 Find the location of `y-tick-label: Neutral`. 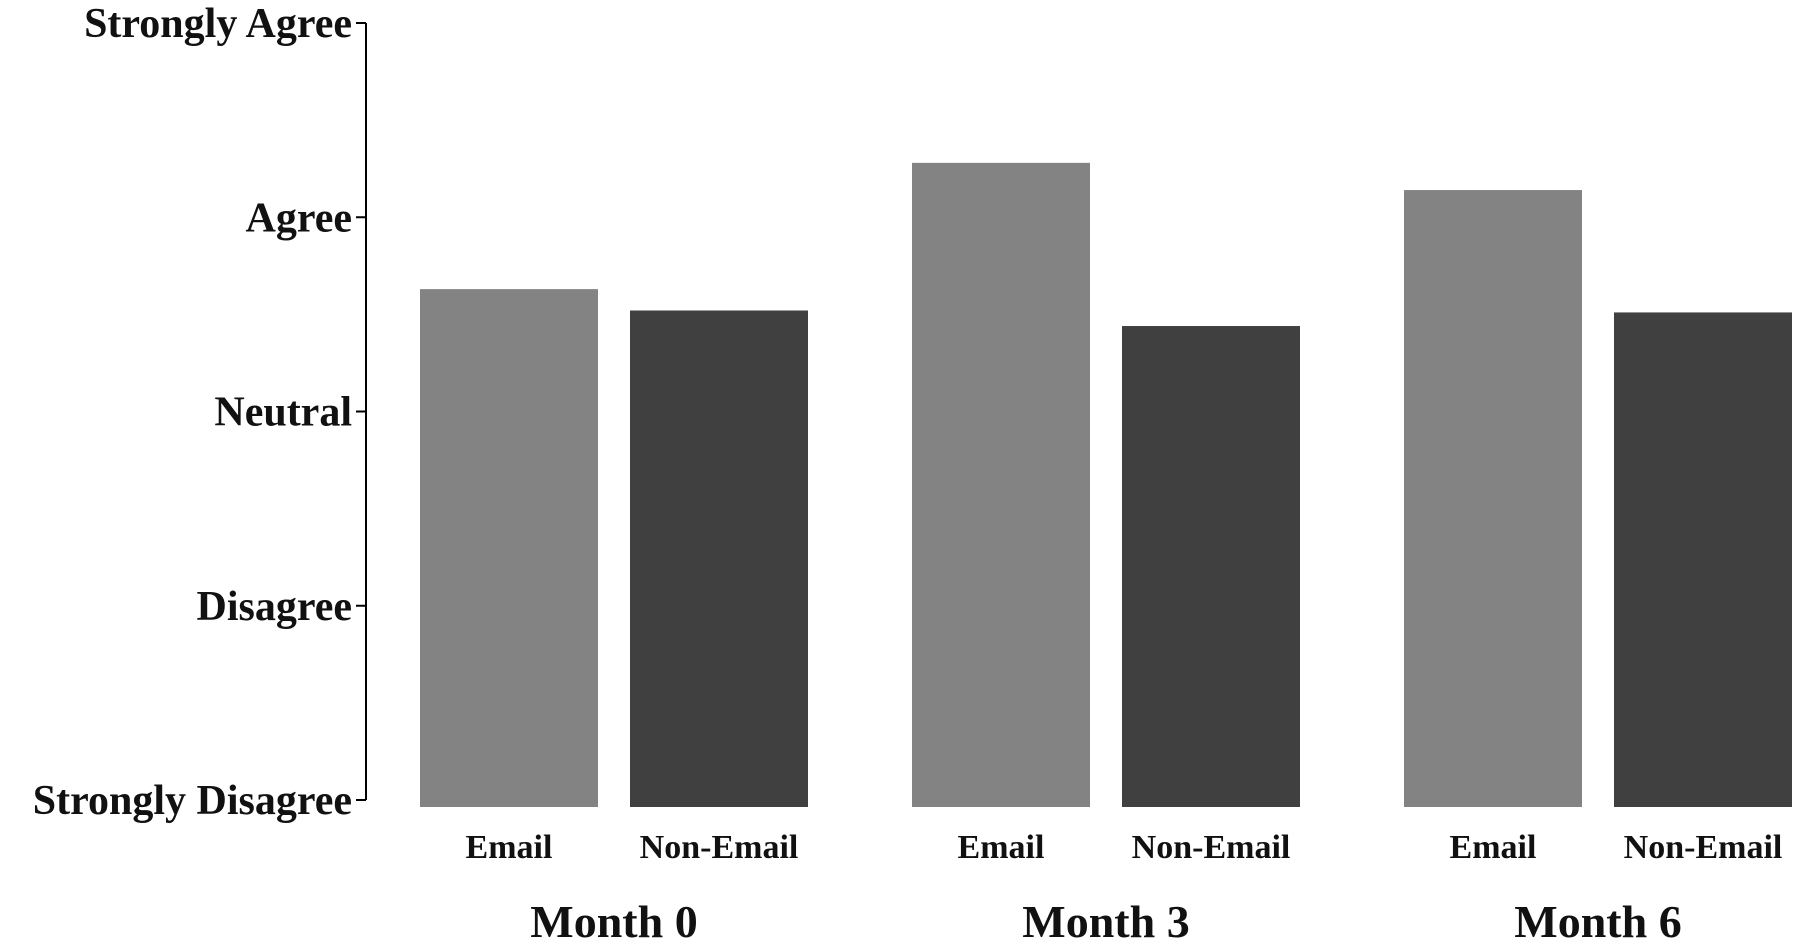

y-tick-label: Neutral is located at coordinates (283, 413).